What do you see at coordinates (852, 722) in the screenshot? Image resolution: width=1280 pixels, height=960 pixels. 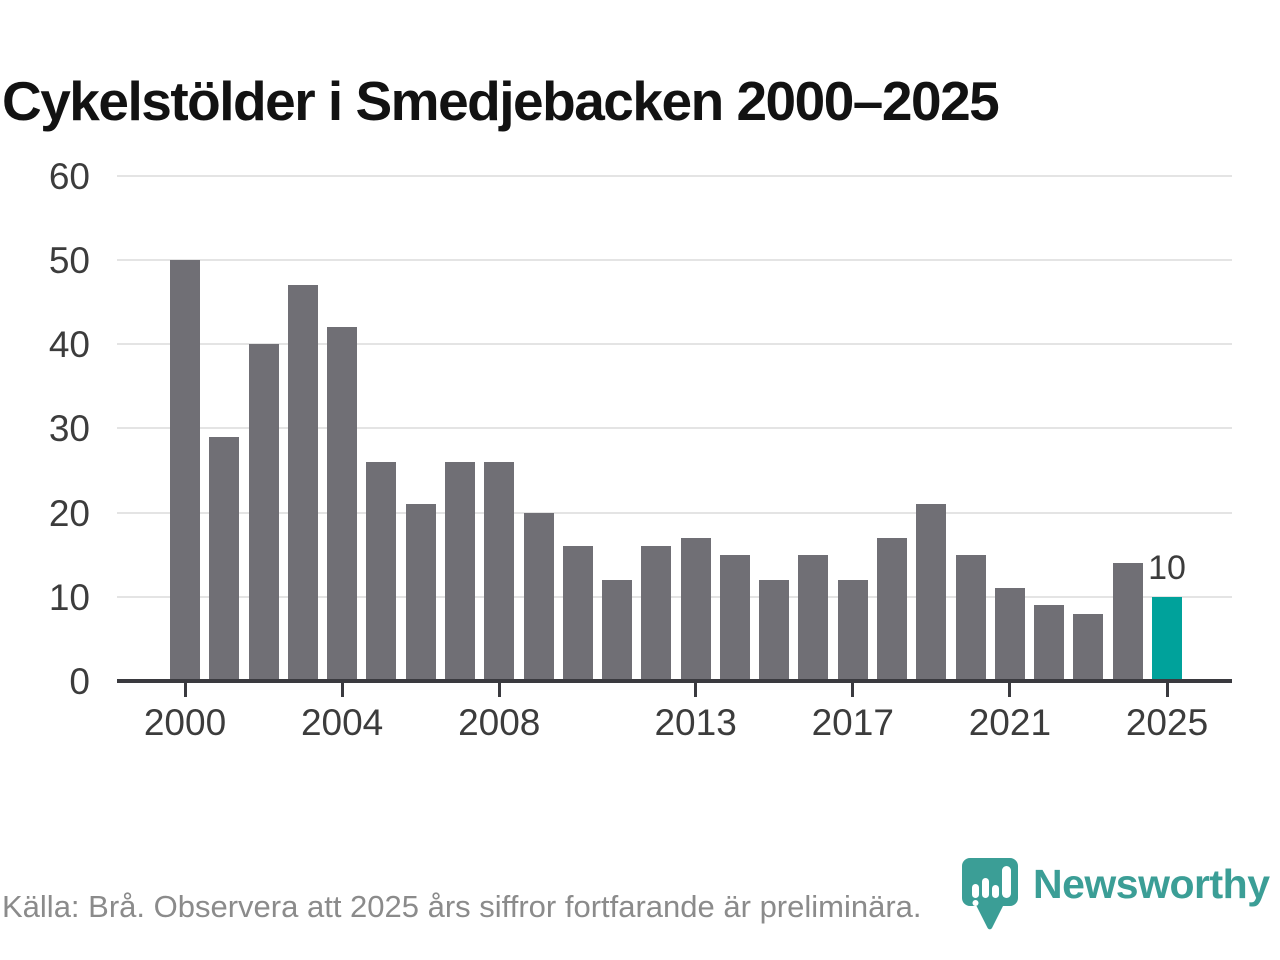 I see `x-axis-label-2017: 2017` at bounding box center [852, 722].